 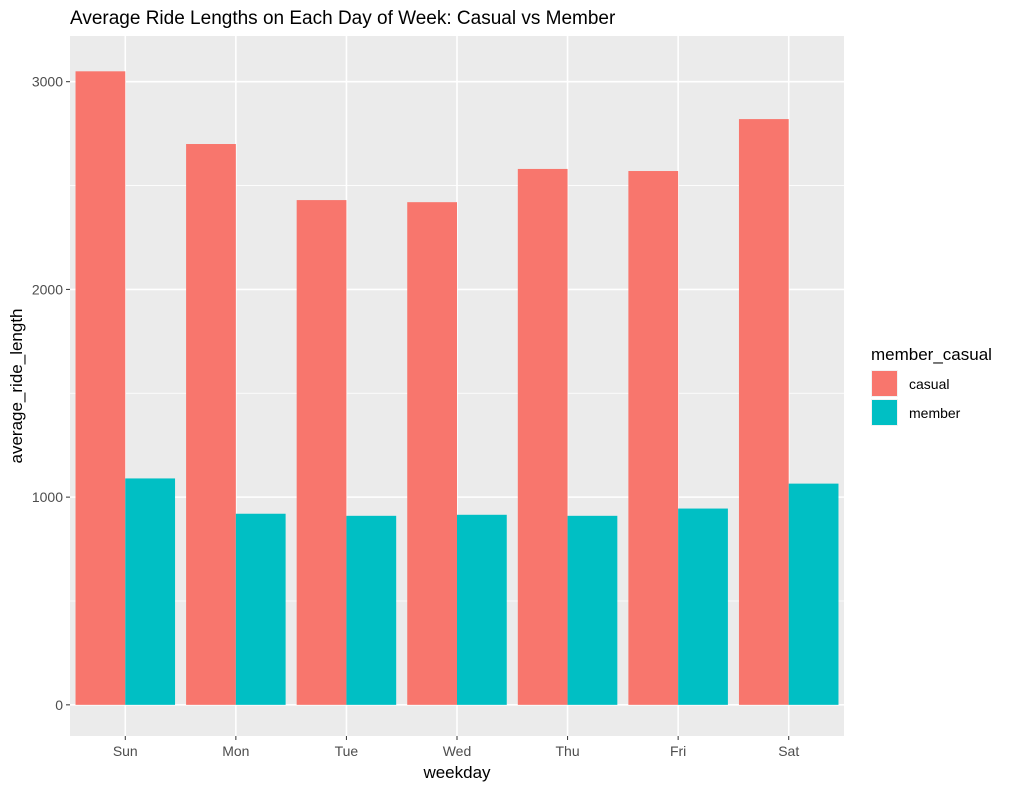 What do you see at coordinates (347, 751) in the screenshot?
I see `x-tick-label-tue: Tue` at bounding box center [347, 751].